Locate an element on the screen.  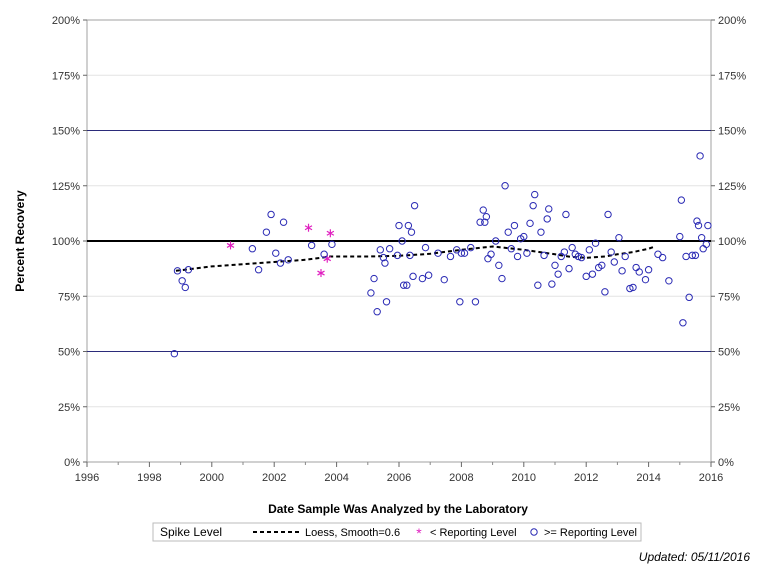
y-tick-label-right: 200% is located at coordinates (732, 21).